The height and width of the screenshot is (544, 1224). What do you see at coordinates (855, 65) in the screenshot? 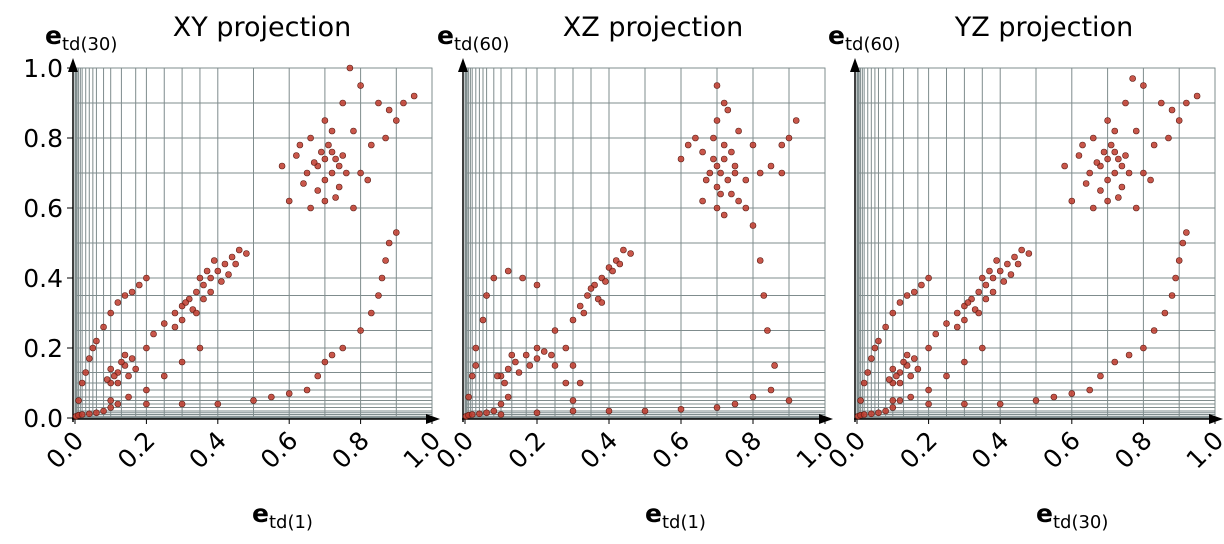
I see `y-axis-arrow-icon` at bounding box center [855, 65].